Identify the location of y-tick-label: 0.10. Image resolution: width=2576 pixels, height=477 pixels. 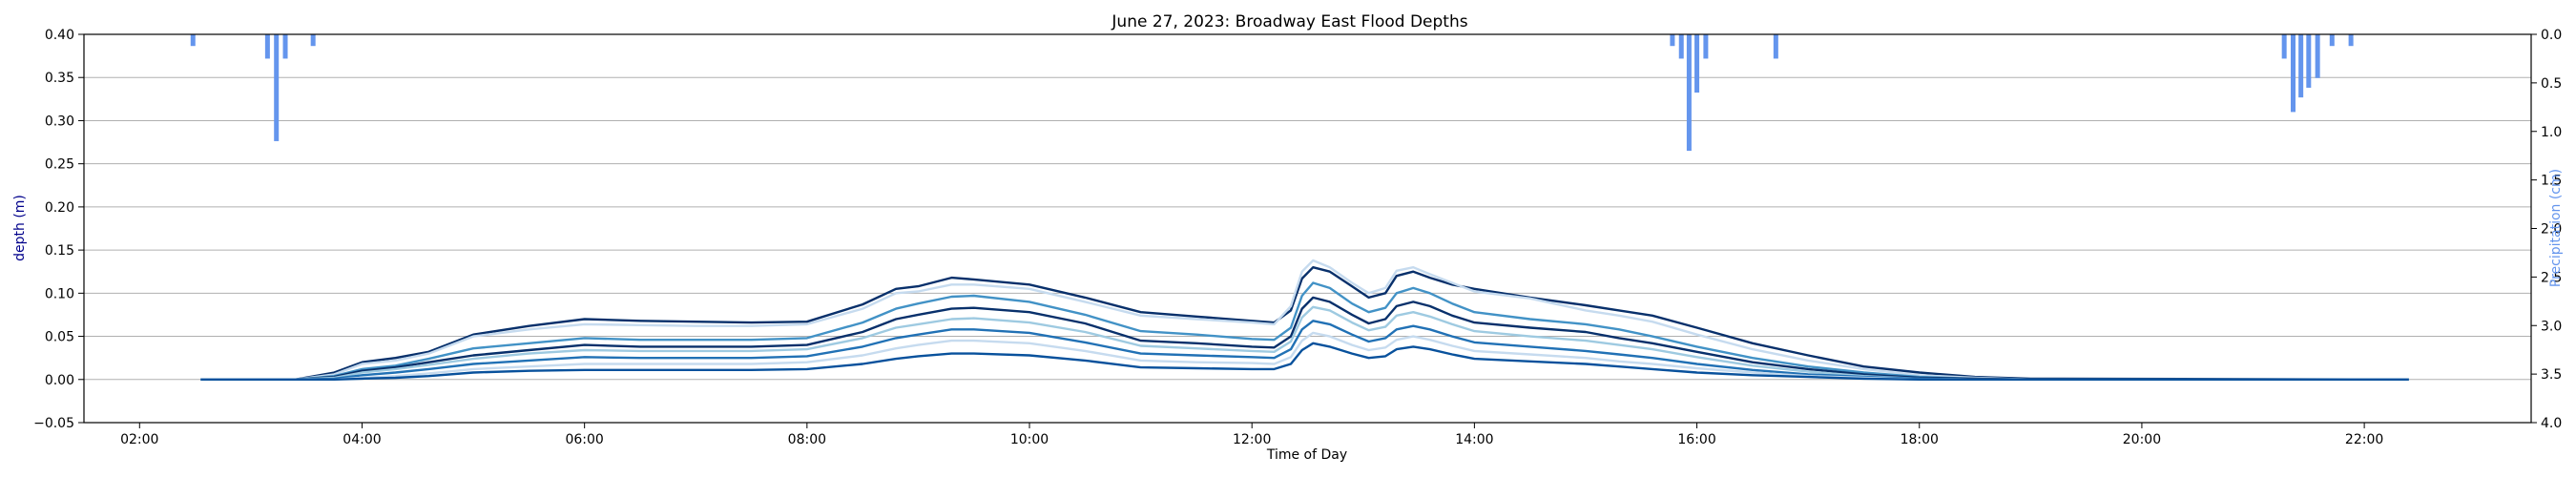
(59, 293).